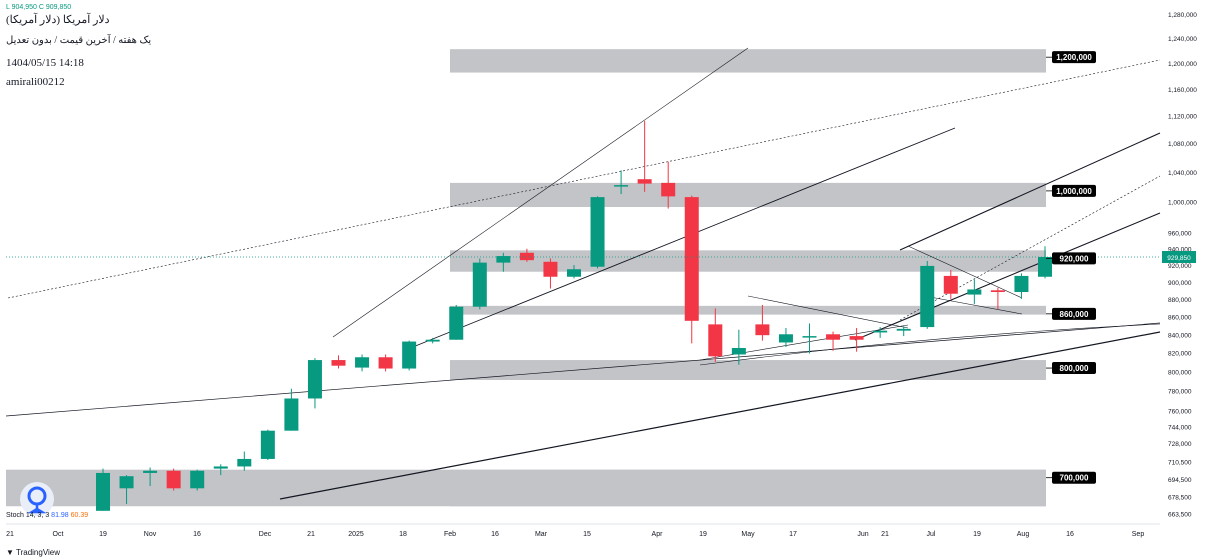 The height and width of the screenshot is (559, 1205). What do you see at coordinates (265, 534) in the screenshot?
I see `x-tick-label: Dec` at bounding box center [265, 534].